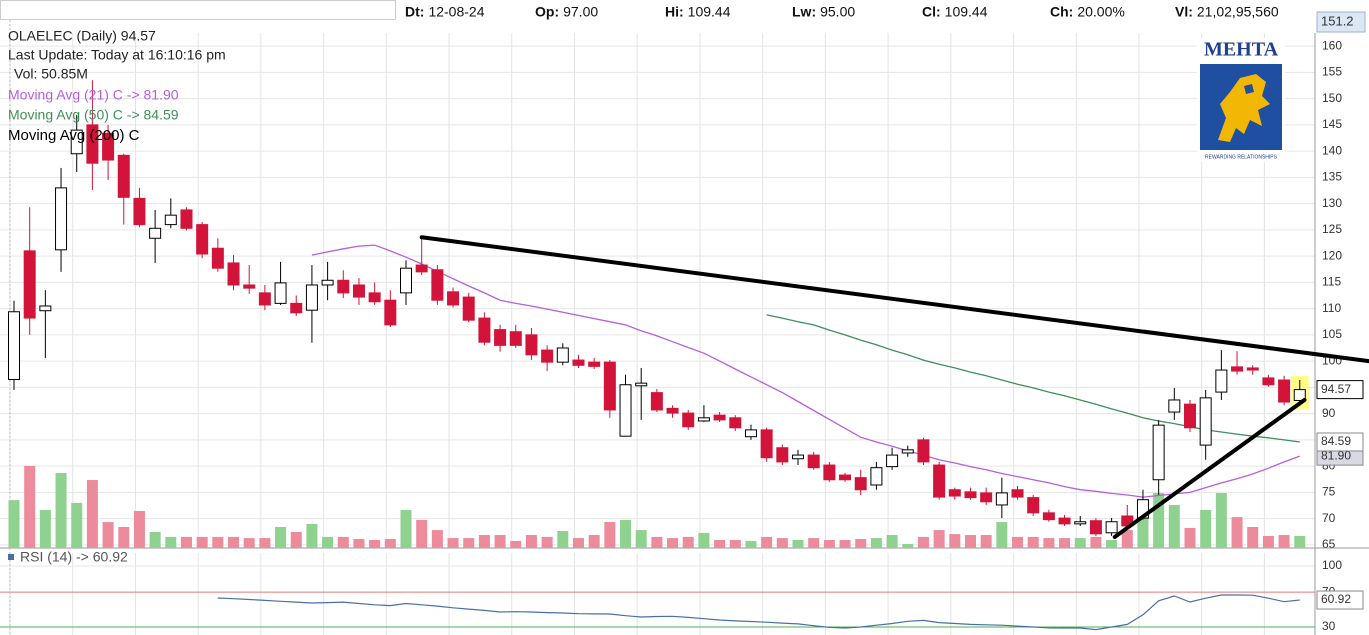 The width and height of the screenshot is (1369, 635). Describe the element at coordinates (1061, 12) in the screenshot. I see `header-label: Ch:` at that location.